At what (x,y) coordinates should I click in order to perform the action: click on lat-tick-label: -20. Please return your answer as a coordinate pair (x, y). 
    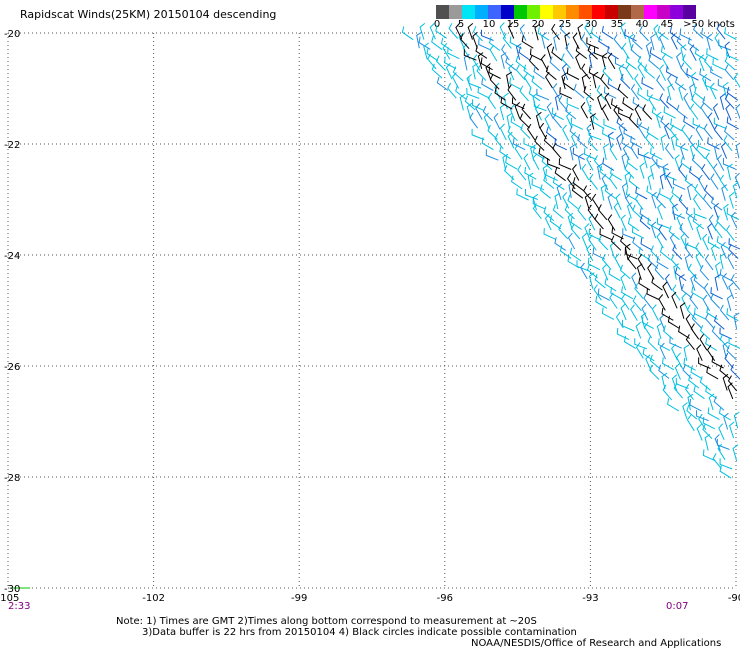
    Looking at the image, I should click on (12, 34).